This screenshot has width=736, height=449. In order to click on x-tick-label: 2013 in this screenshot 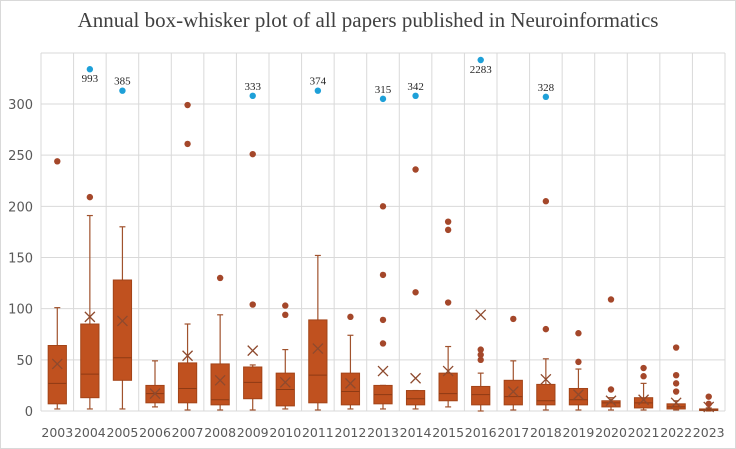, I will do `click(383, 432)`.